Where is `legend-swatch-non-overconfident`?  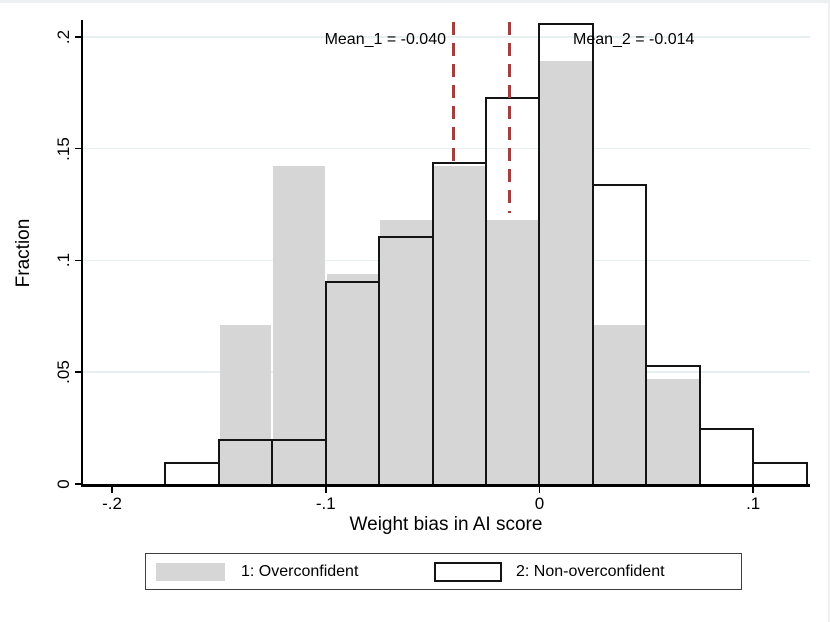 legend-swatch-non-overconfident is located at coordinates (468, 572).